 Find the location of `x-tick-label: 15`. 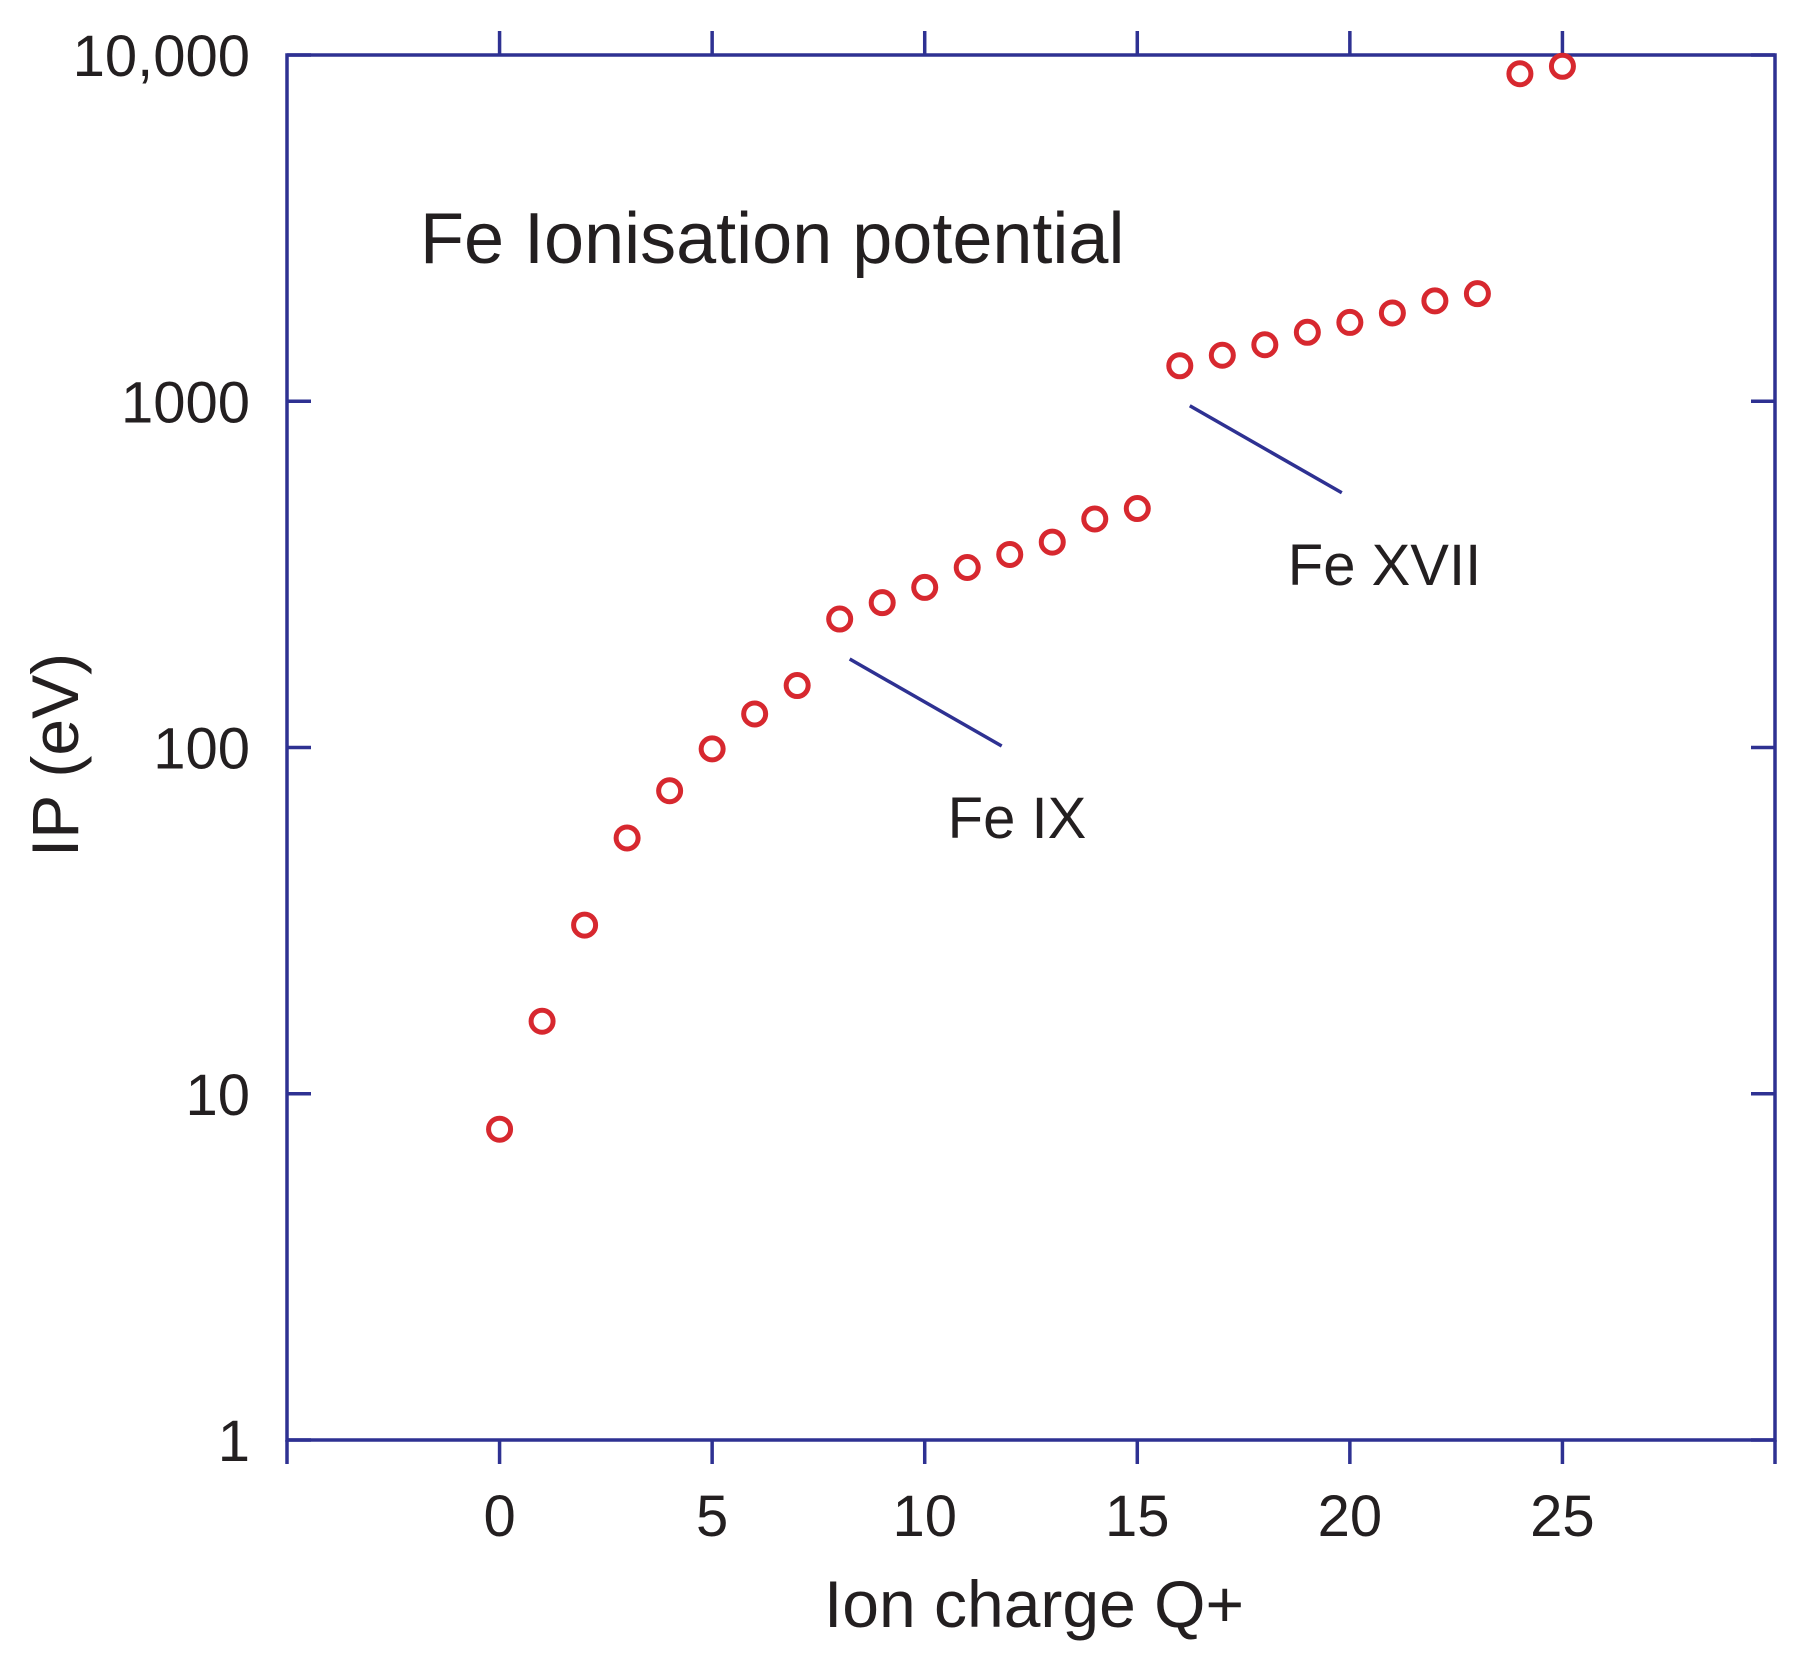

x-tick-label: 15 is located at coordinates (1137, 1516).